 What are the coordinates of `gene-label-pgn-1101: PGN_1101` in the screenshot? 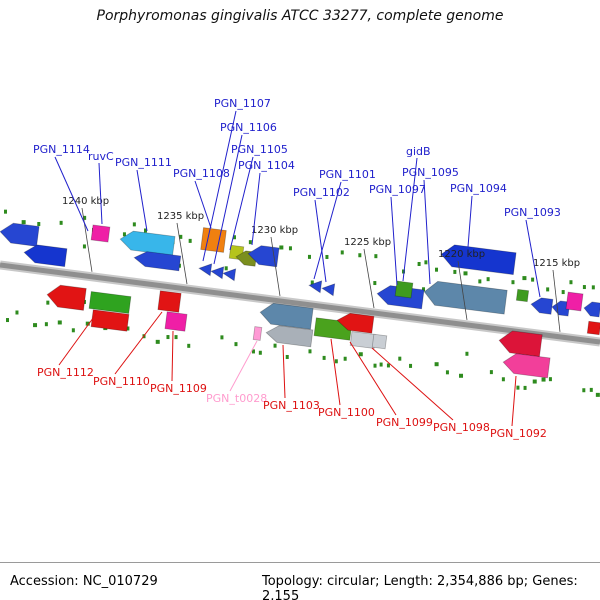 It's located at (347, 174).